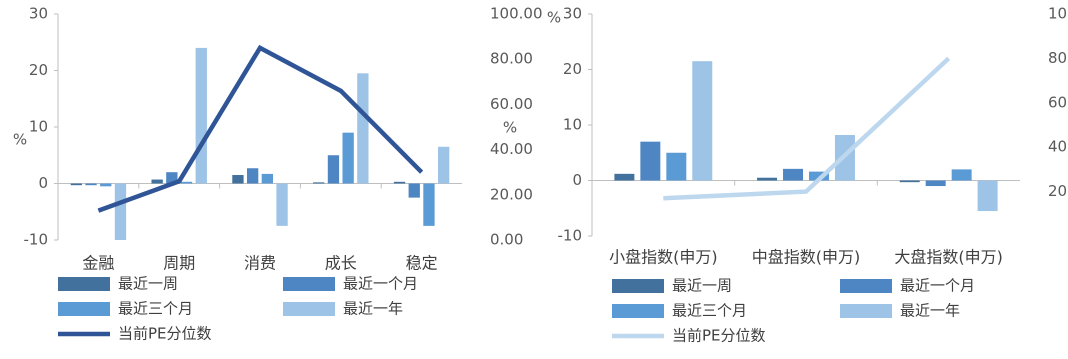 This screenshot has width=1068, height=359. What do you see at coordinates (511, 104) in the screenshot?
I see `y2-tick-label: 60.00` at bounding box center [511, 104].